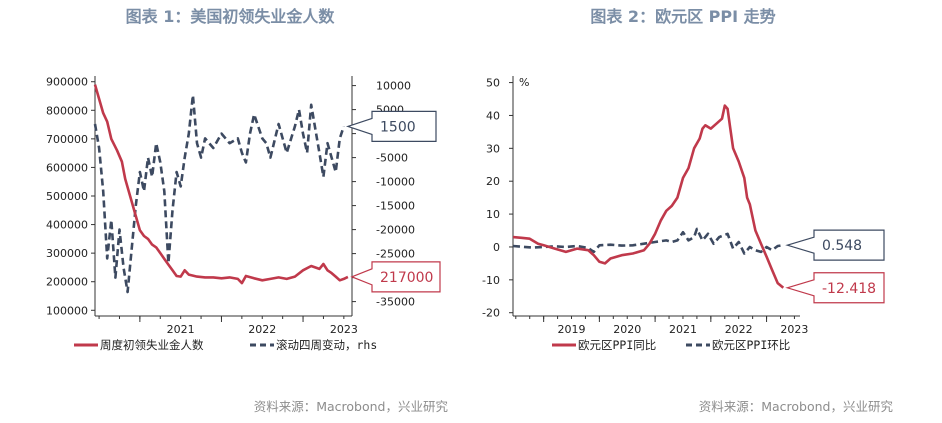 The height and width of the screenshot is (423, 942). I want to click on left-source-note: 资料来源：Macrobond，兴业研究, so click(351, 406).